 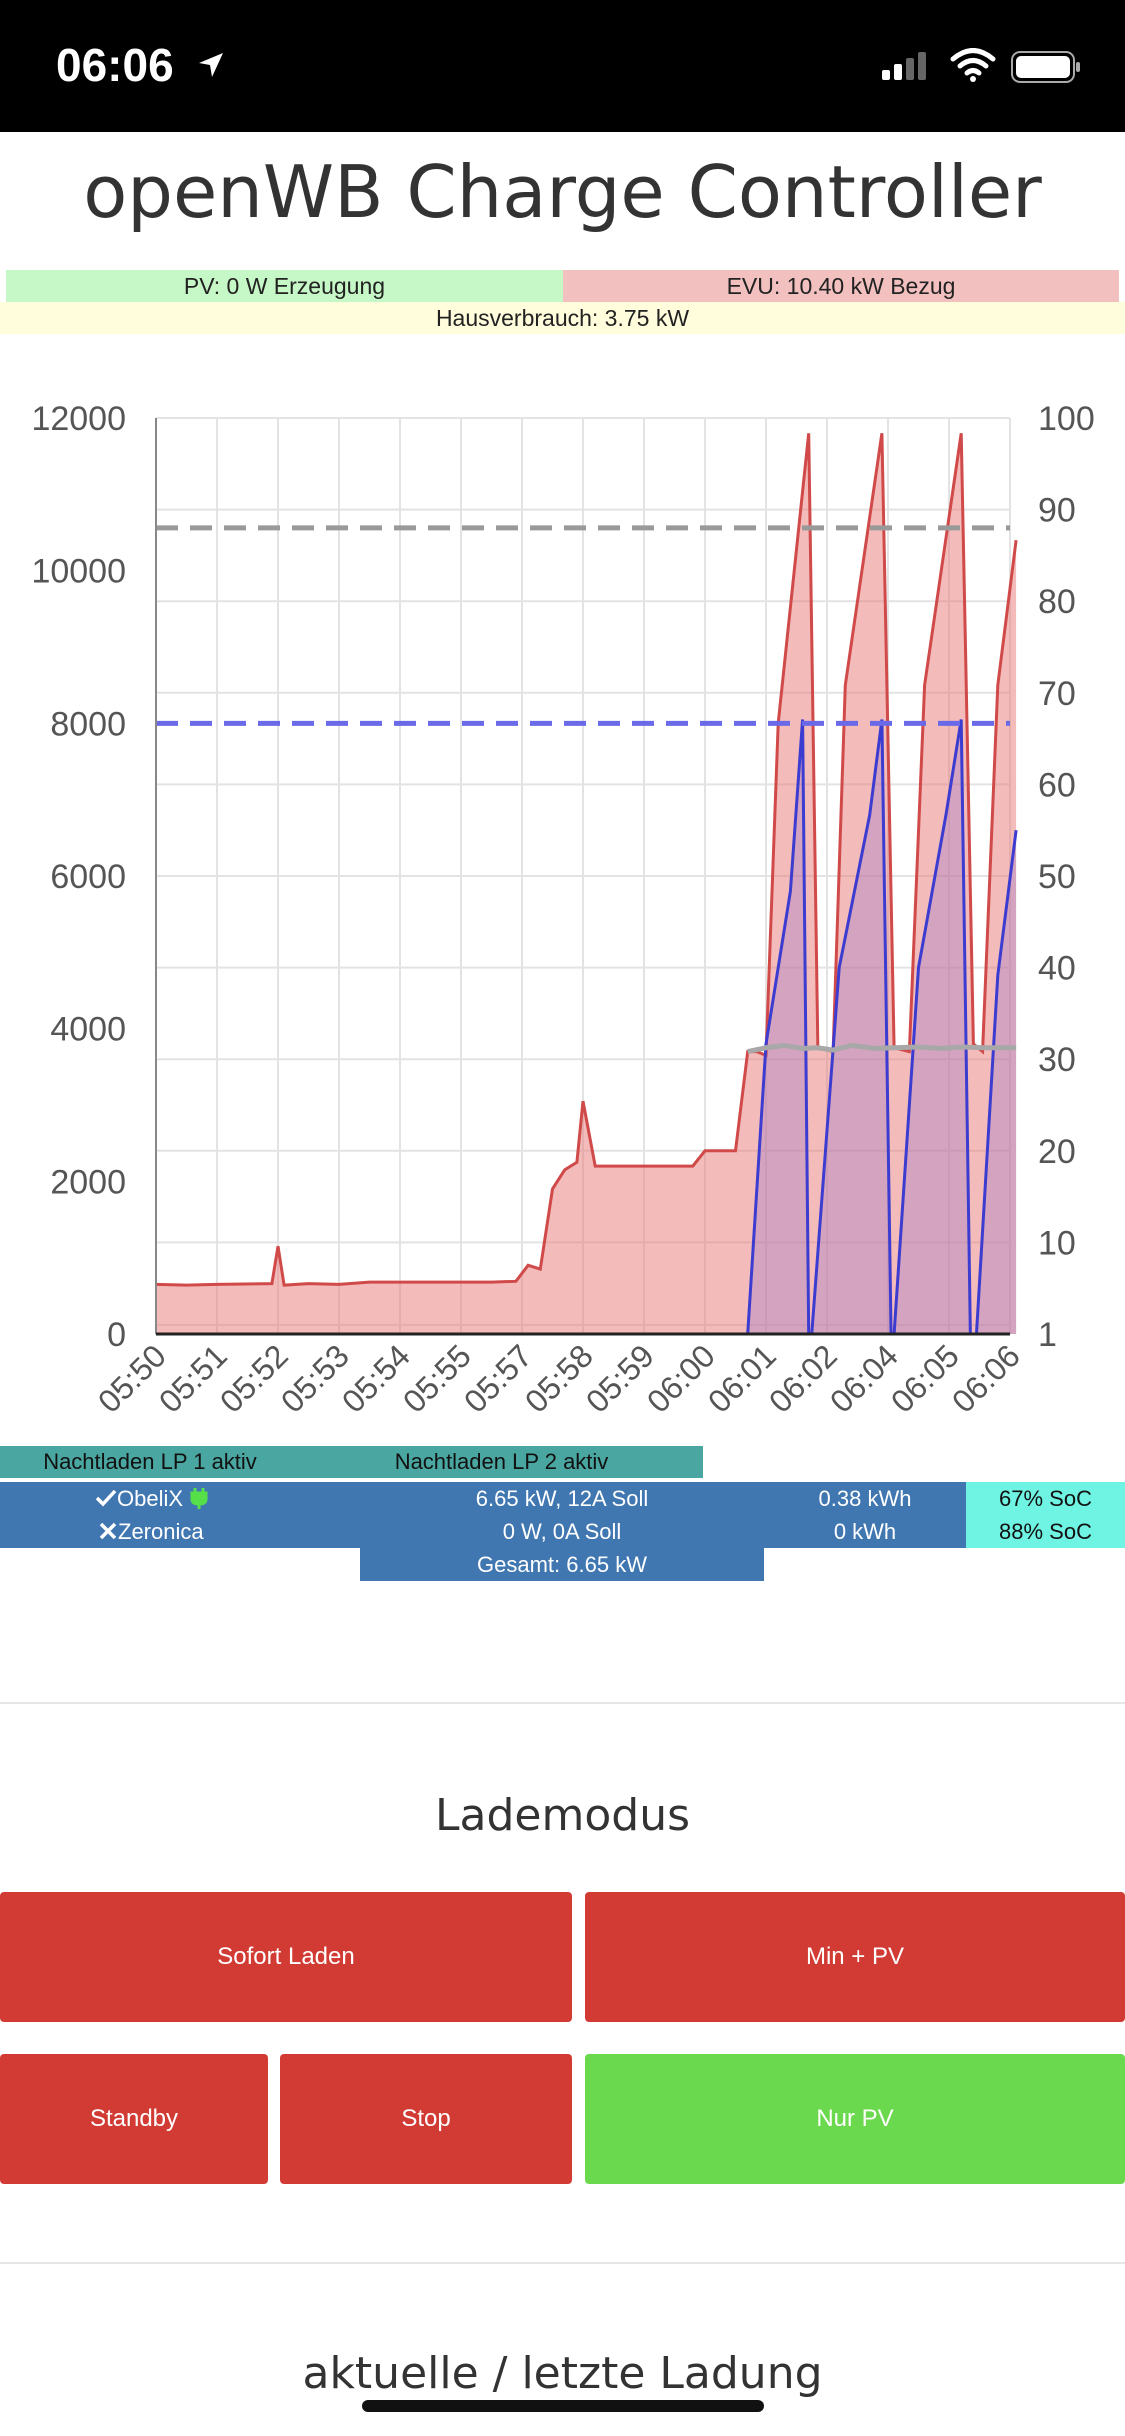 I want to click on x-tick-label: 05:55, so click(x=437, y=1378).